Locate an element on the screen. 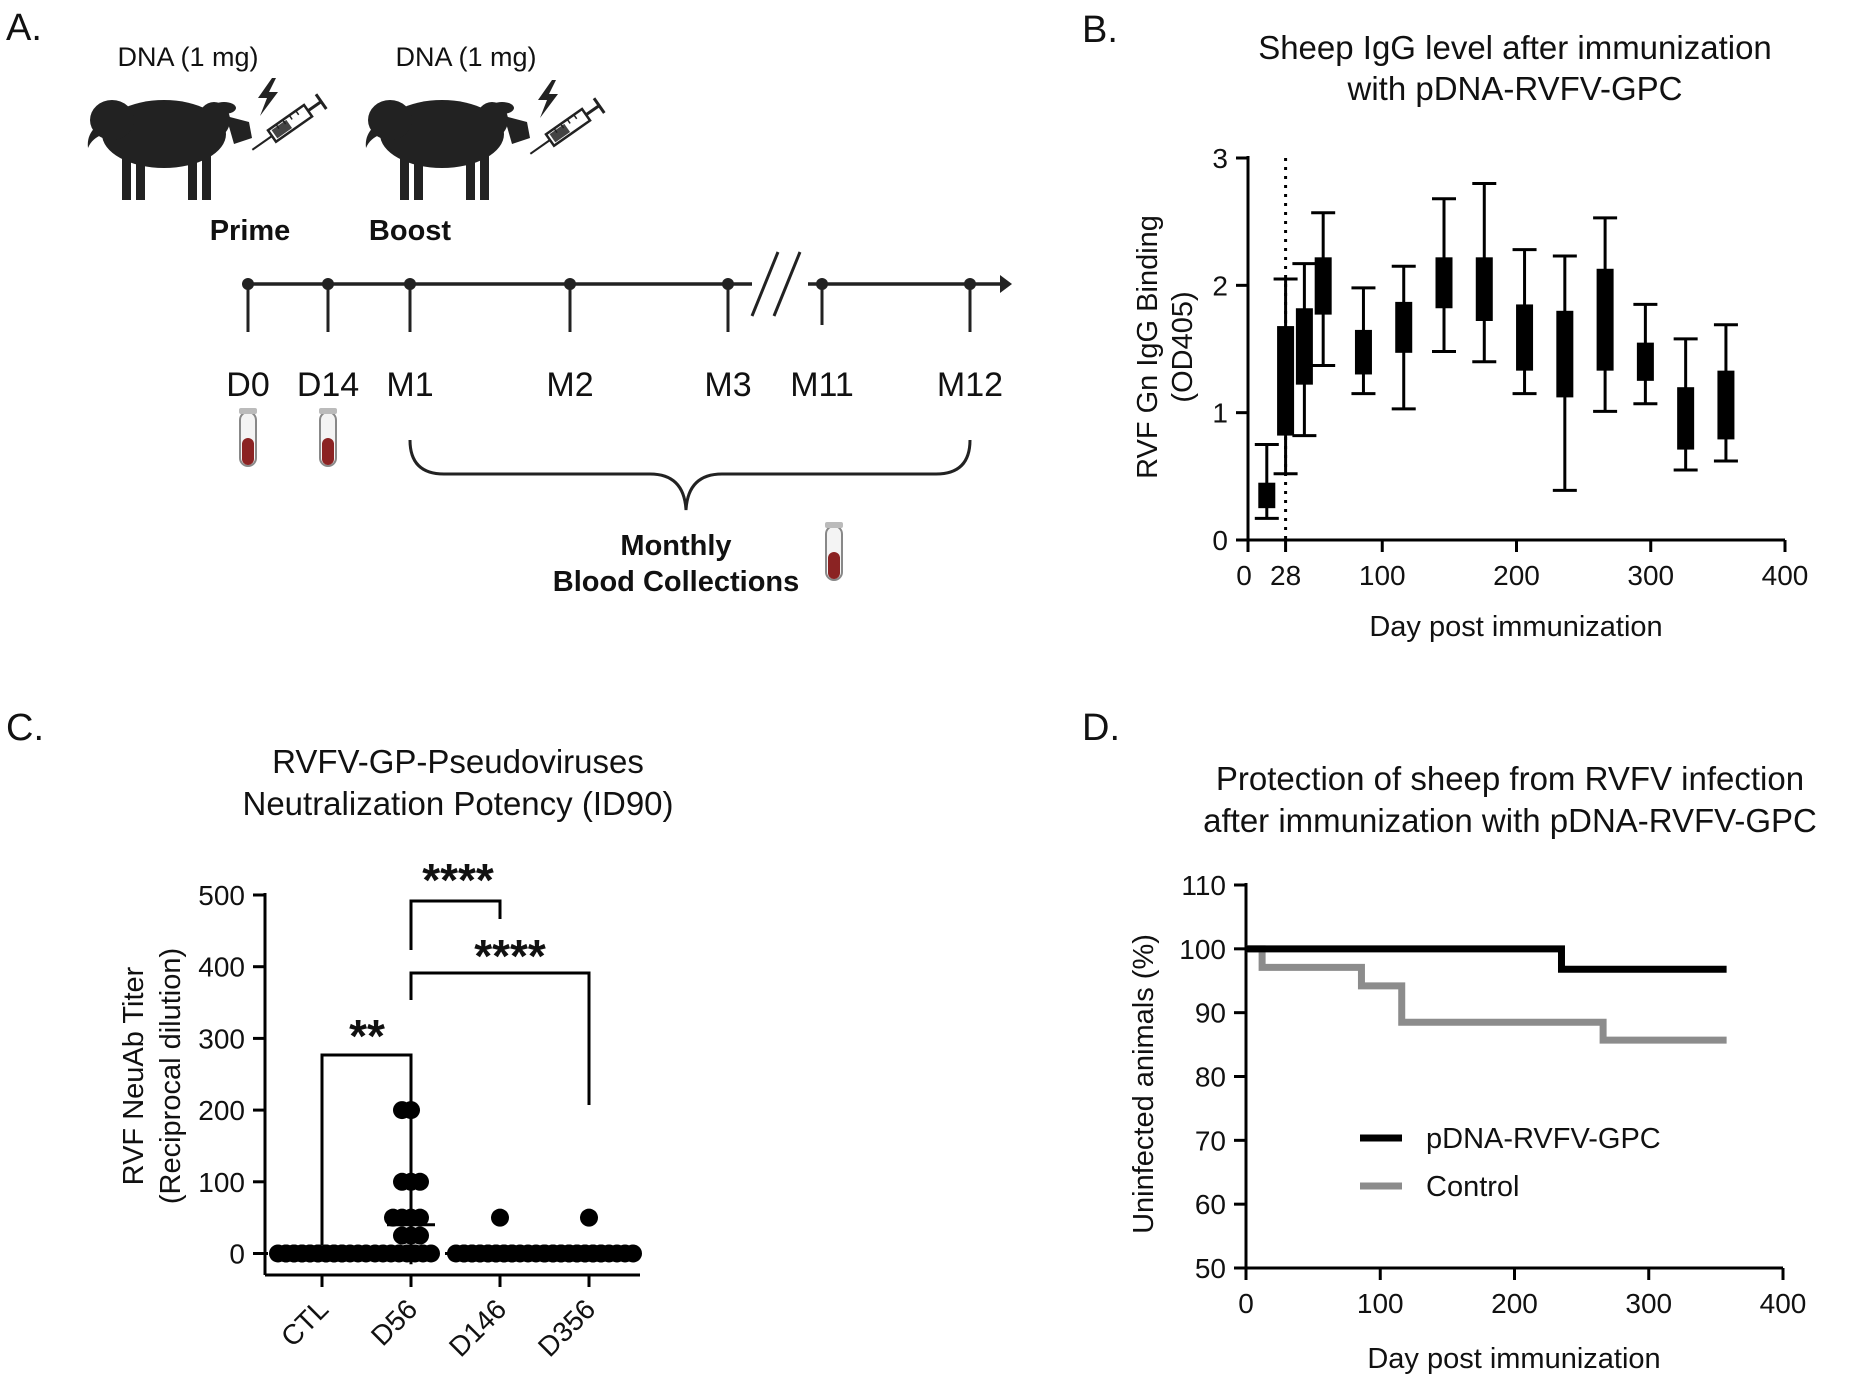  y-tick-label: 400 is located at coordinates (221, 967).